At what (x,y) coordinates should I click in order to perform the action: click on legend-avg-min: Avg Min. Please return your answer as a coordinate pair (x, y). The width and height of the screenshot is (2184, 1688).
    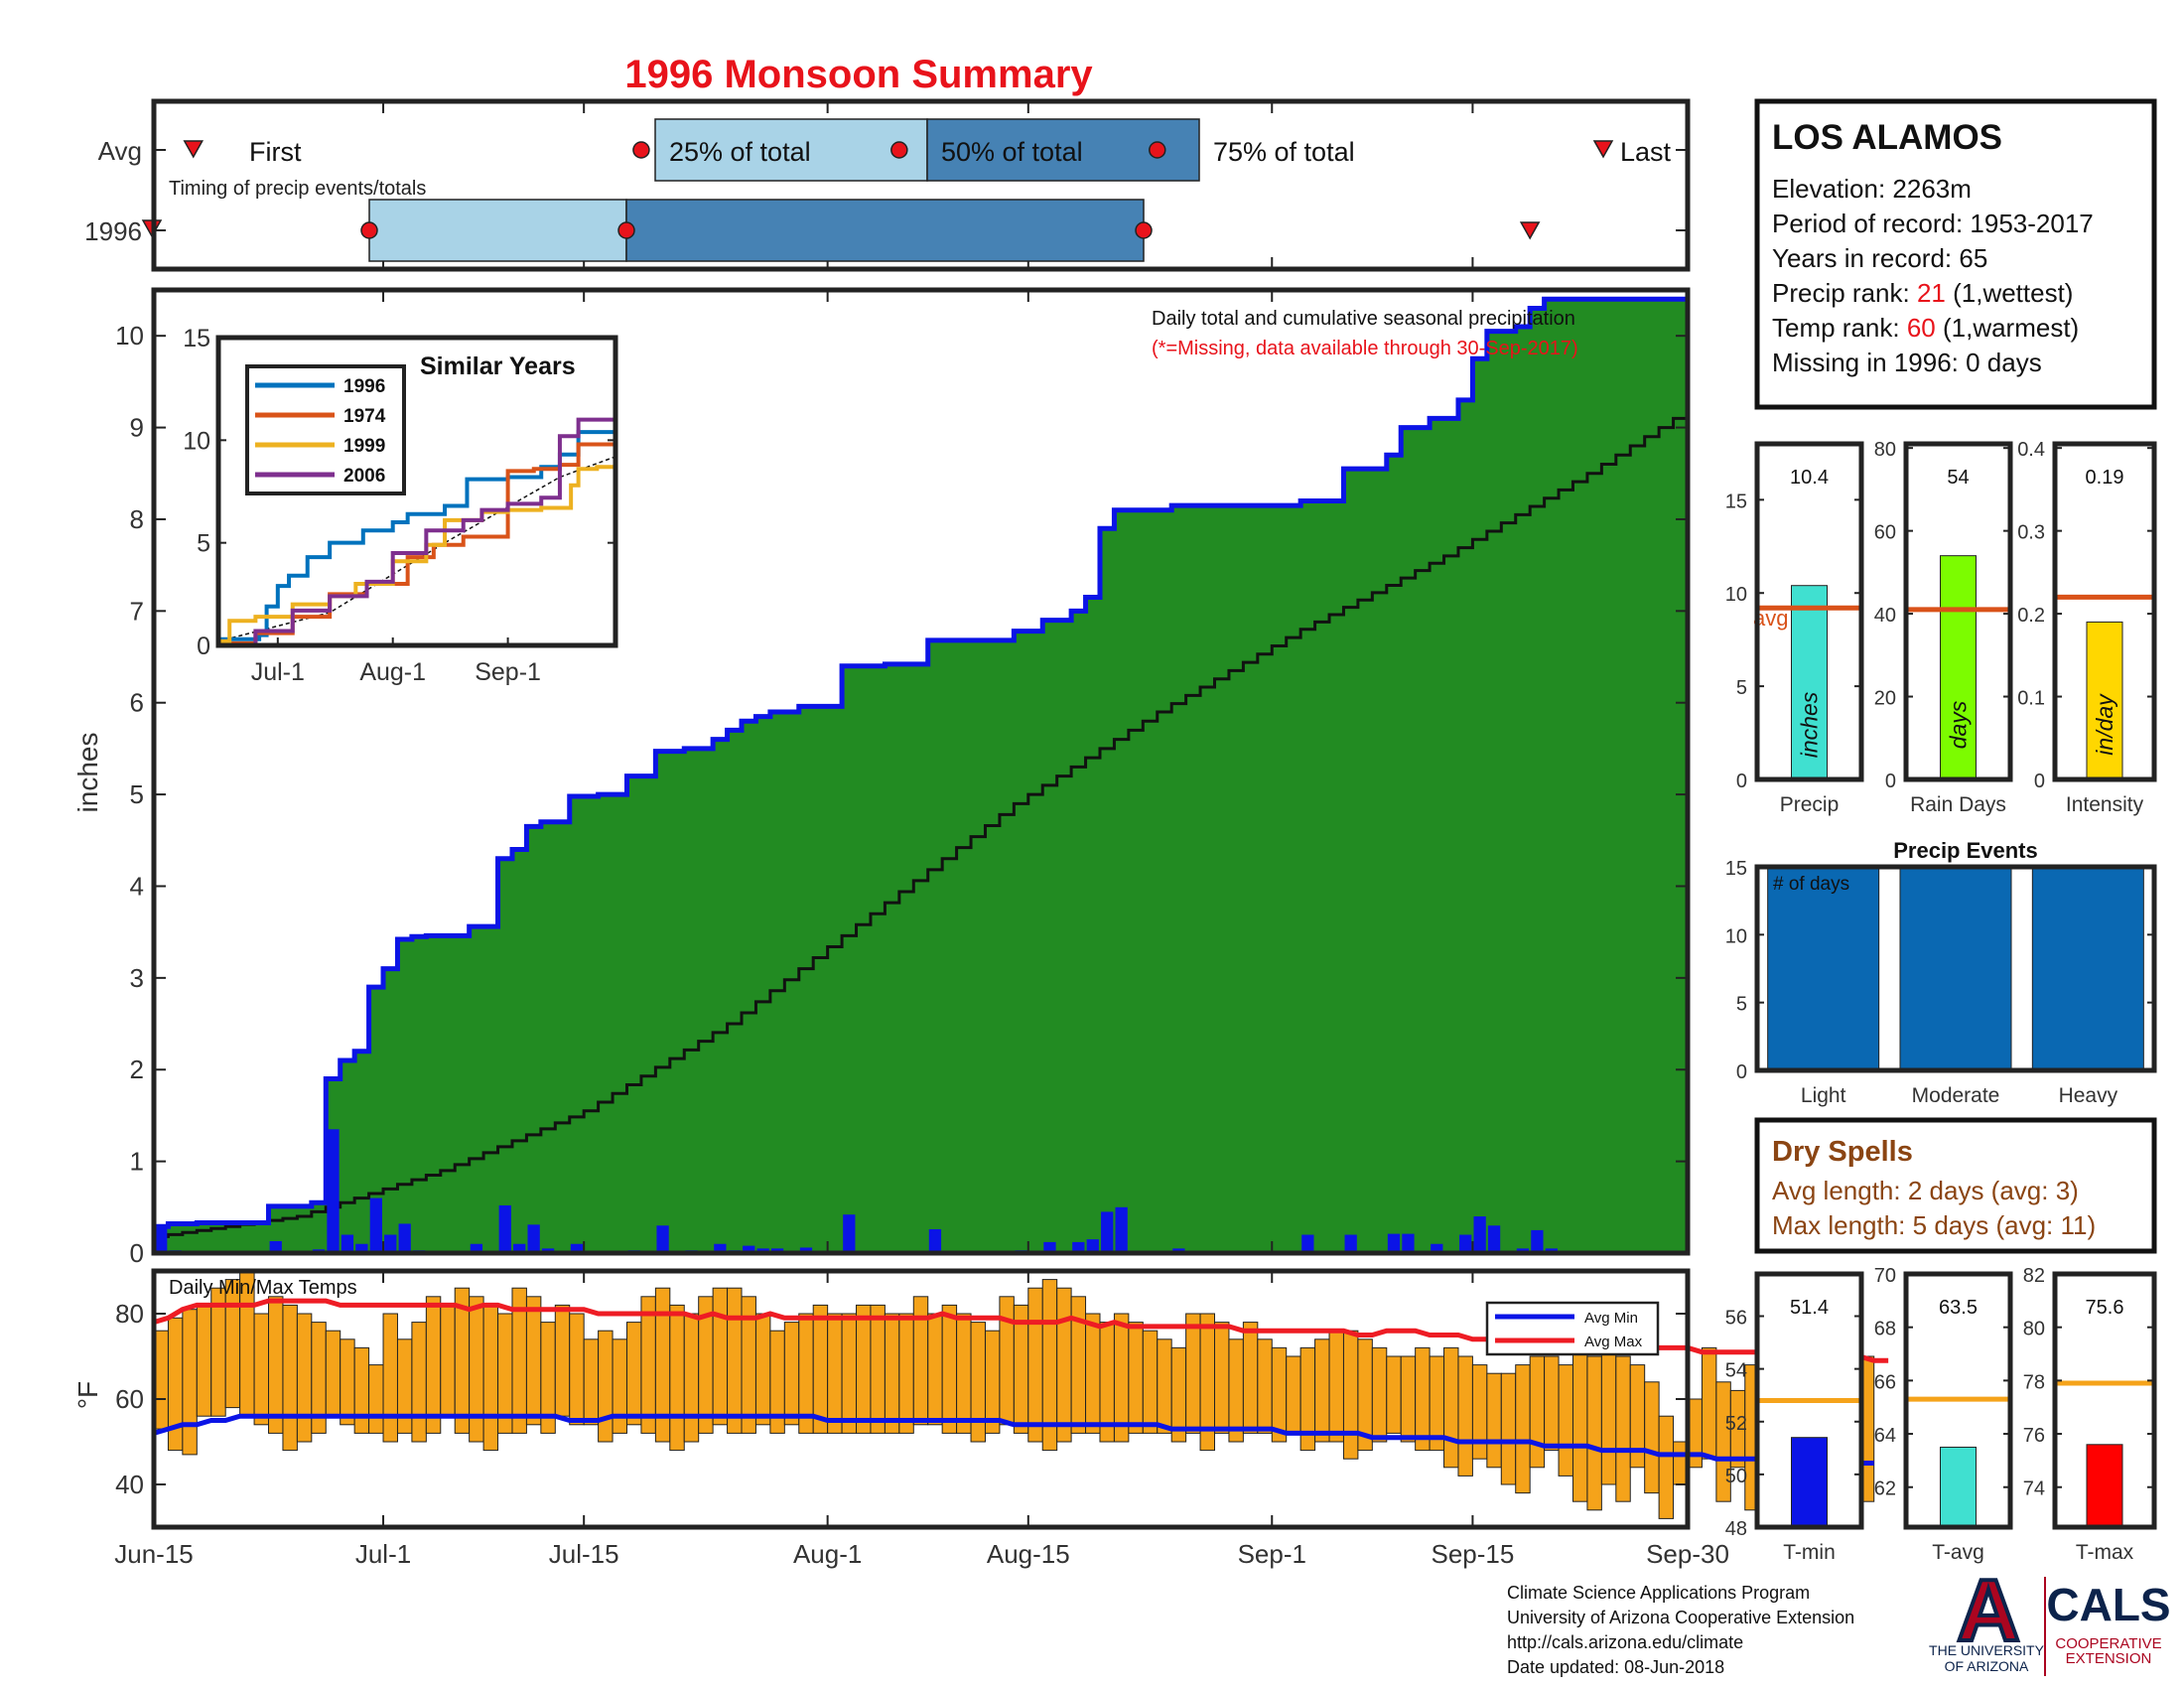
    Looking at the image, I should click on (1611, 1318).